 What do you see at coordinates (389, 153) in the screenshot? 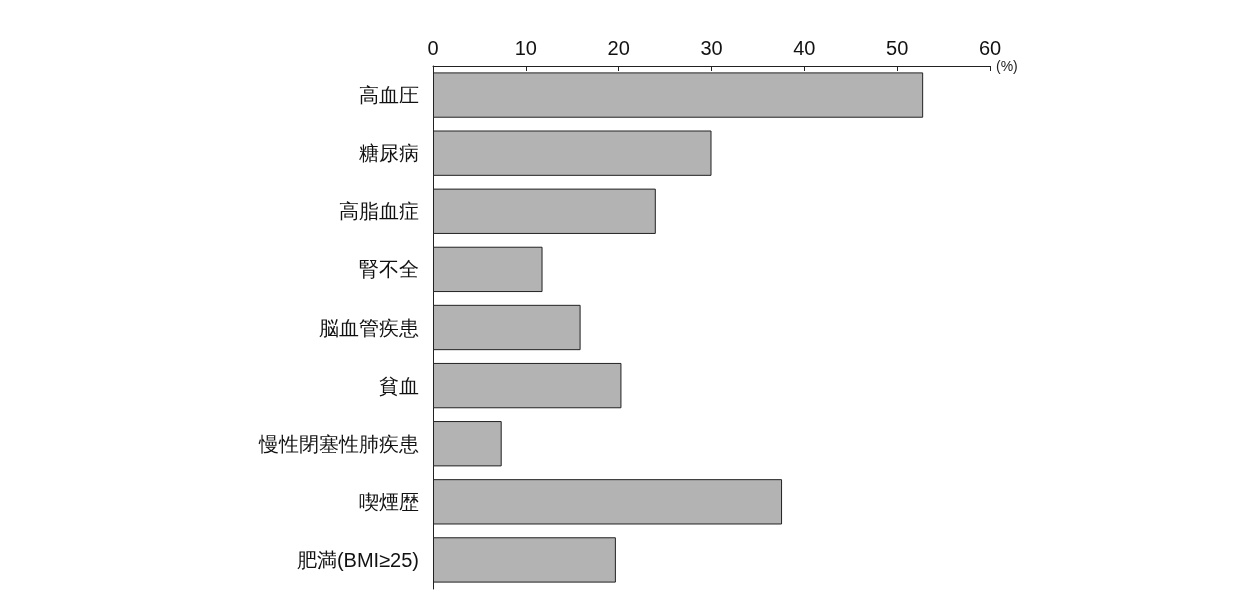
I see `y-tick-label: 糖尿病` at bounding box center [389, 153].